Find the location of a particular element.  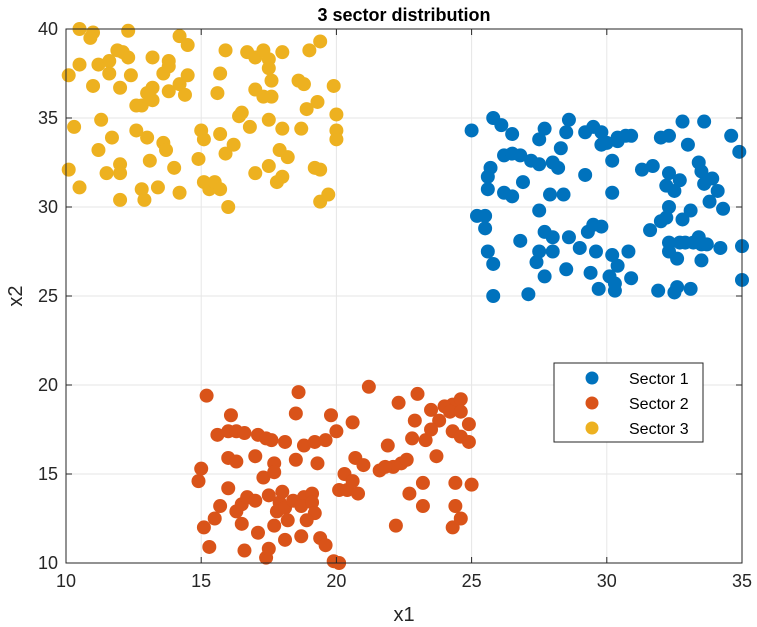

x-tick-label: 20 is located at coordinates (336, 581).